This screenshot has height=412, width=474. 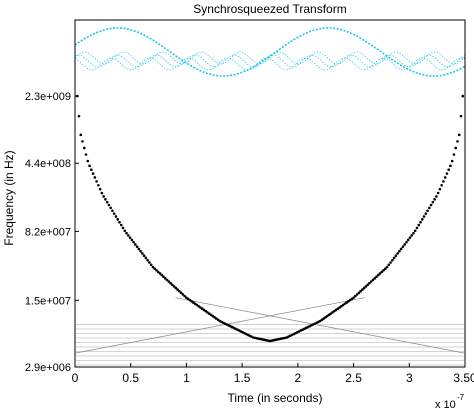 What do you see at coordinates (48, 232) in the screenshot?
I see `y-tick-label: 8.2e+007` at bounding box center [48, 232].